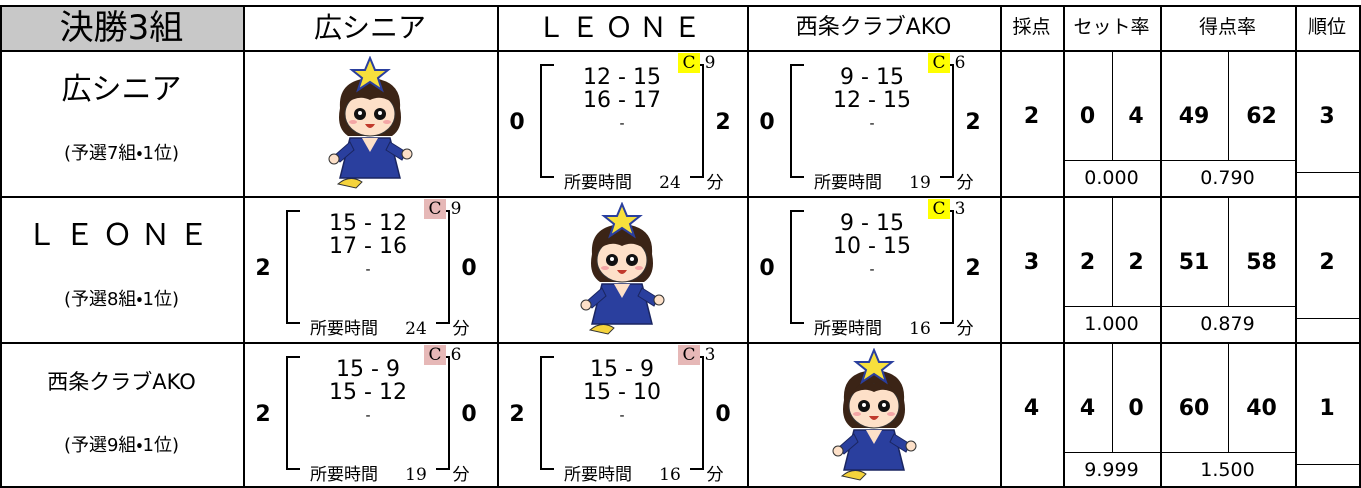  I want to click on mascot, so click(874, 415).